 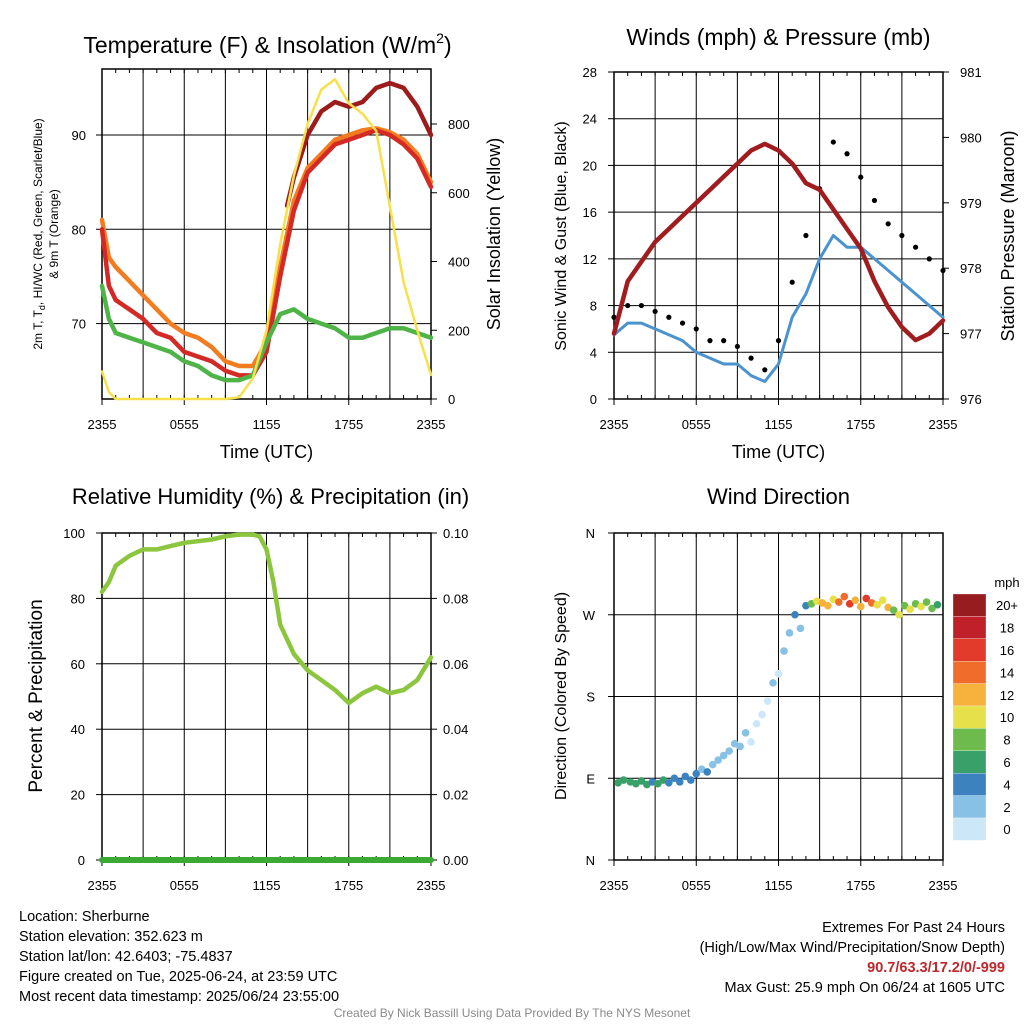 I want to click on y-tick-label-left: 0, so click(x=81, y=860).